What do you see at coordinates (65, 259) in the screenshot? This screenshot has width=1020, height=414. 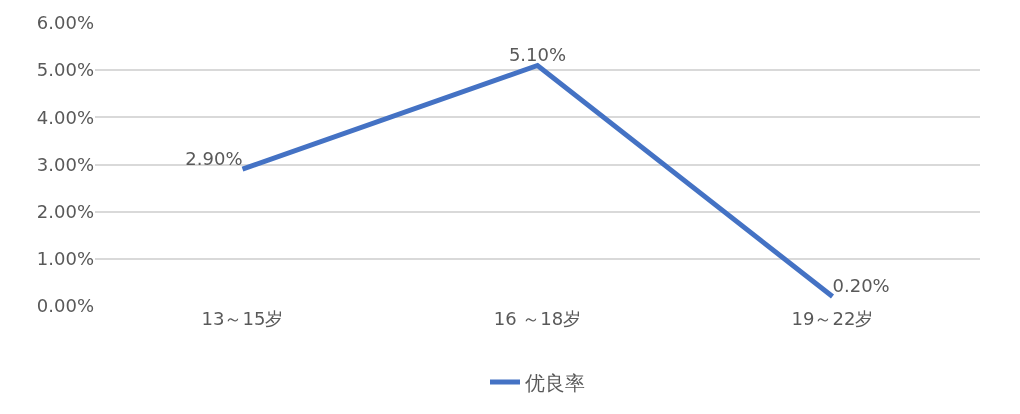 I see `y-tick-label: 1.00%` at bounding box center [65, 259].